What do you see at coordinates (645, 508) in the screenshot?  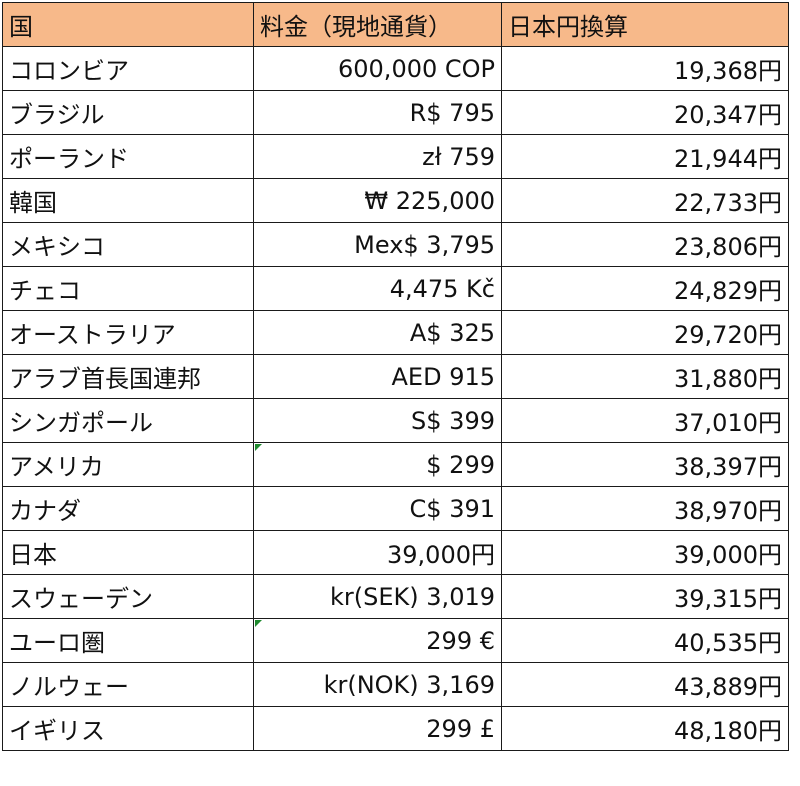 I see `yen-price-cell: 38,970円` at bounding box center [645, 508].